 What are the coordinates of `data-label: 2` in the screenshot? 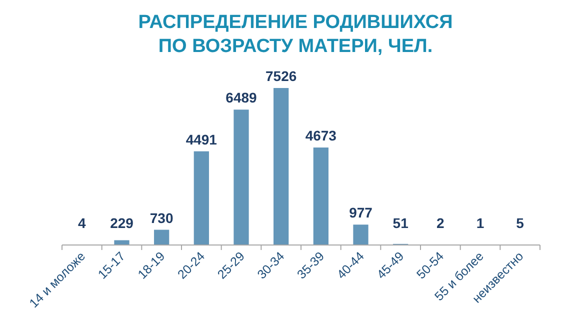 It's located at (440, 223).